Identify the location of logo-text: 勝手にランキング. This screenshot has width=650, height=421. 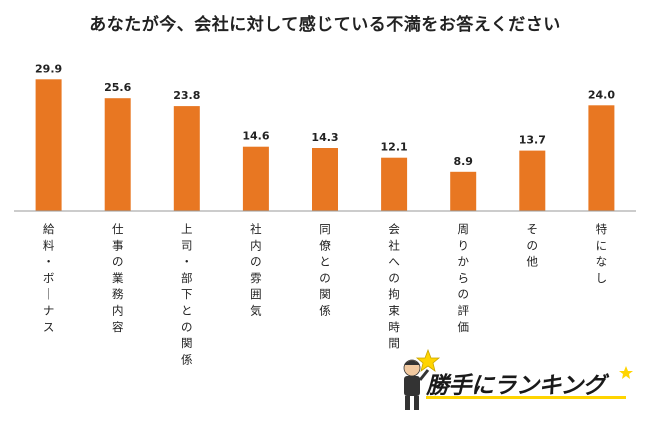
(516, 386).